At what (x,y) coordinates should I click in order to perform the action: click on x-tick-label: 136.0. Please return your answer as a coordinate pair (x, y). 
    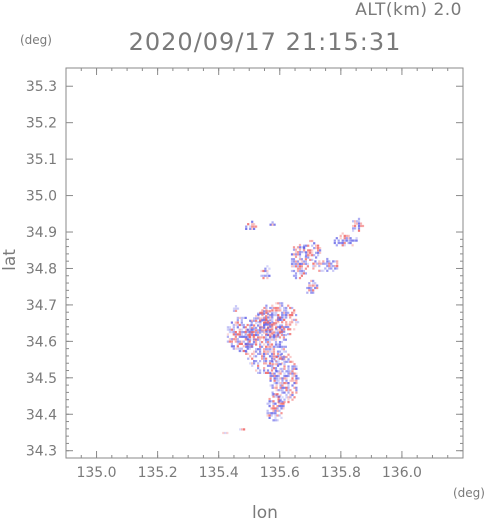
    Looking at the image, I should click on (402, 473).